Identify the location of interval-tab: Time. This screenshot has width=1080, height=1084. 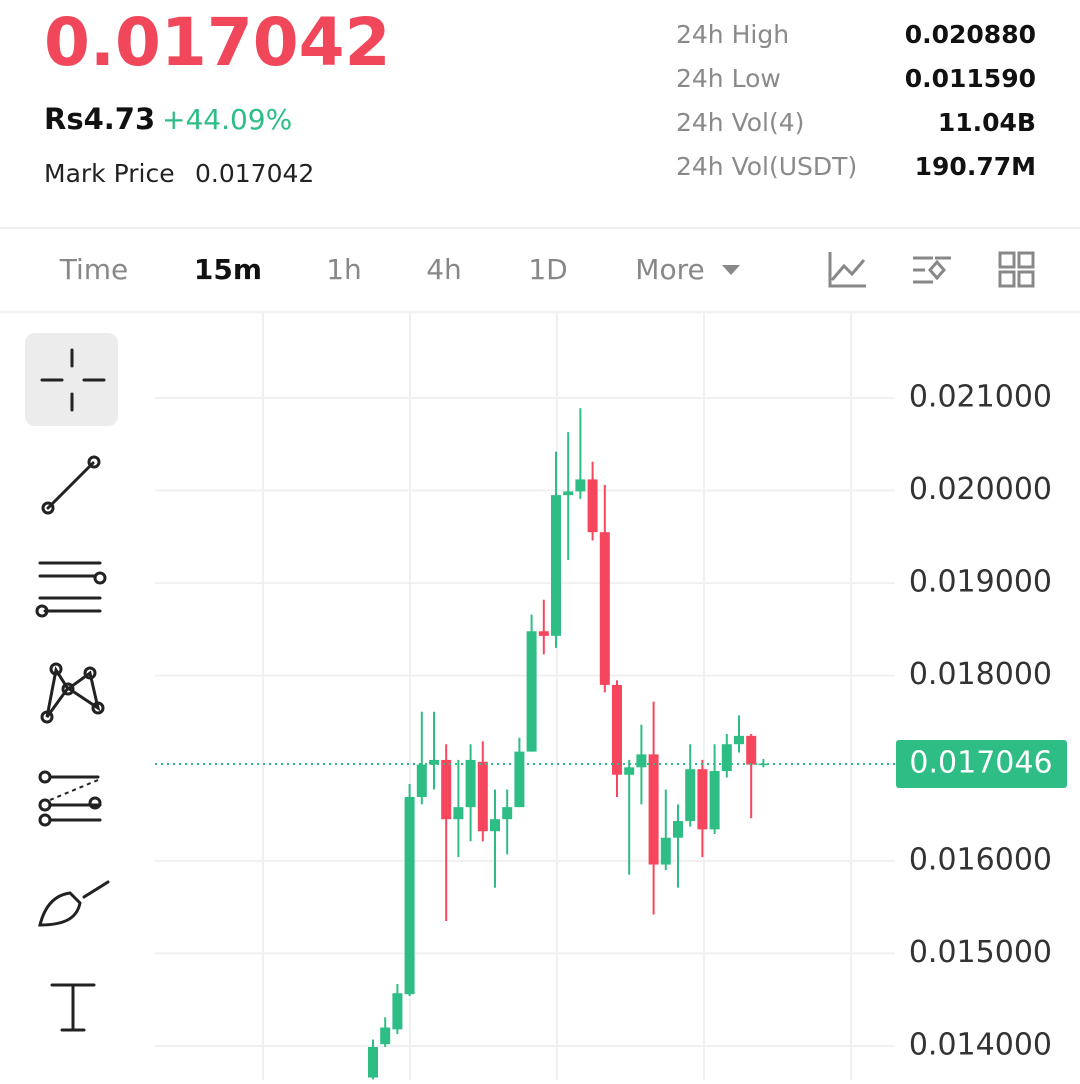
(94, 269).